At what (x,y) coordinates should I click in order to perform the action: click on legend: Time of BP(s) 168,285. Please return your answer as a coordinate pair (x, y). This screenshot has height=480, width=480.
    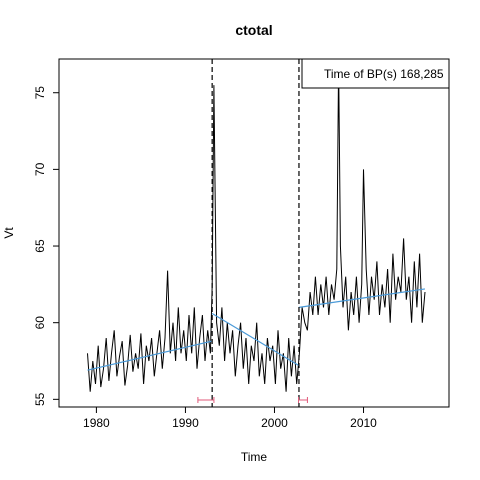
    Looking at the image, I should click on (375, 73).